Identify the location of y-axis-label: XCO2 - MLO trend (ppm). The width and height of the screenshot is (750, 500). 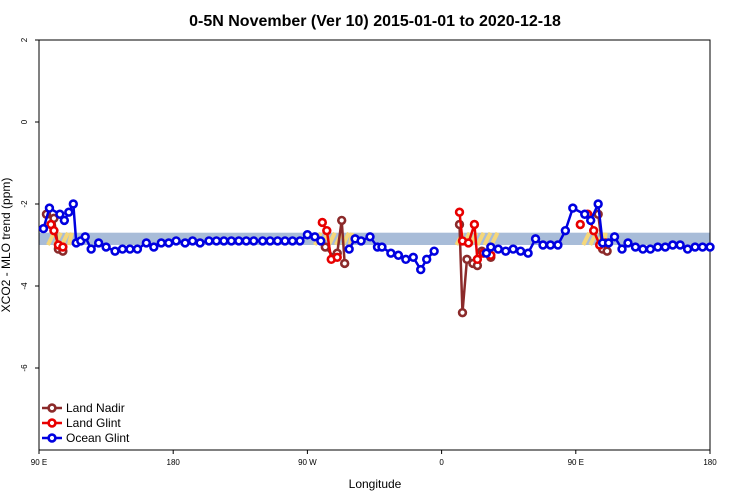
(6, 245).